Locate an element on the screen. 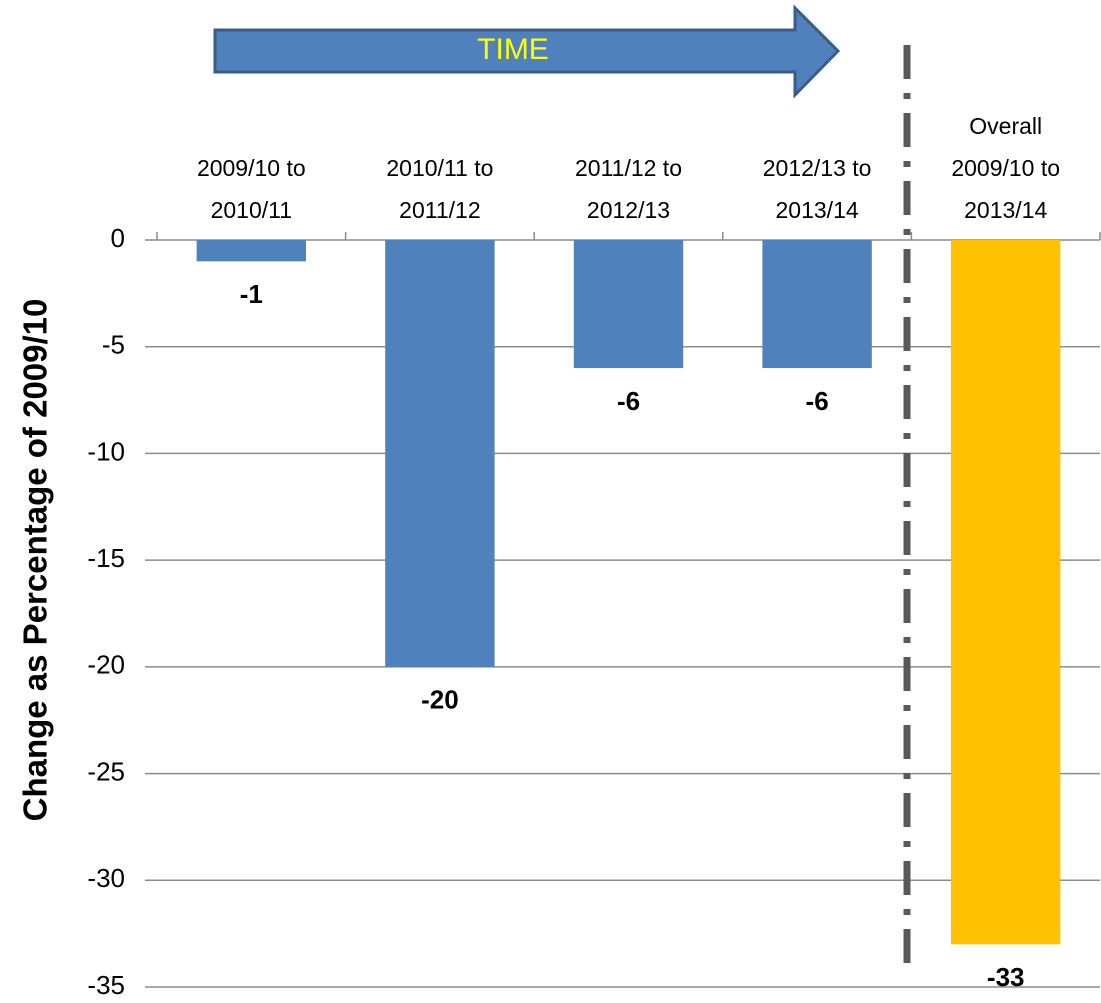 The image size is (1101, 1003). x-tick-label: 2012/13 to 2013/14 is located at coordinates (817, 189).